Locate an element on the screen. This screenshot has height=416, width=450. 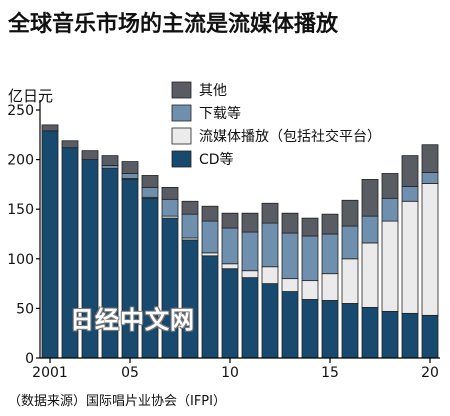
x-tick-label-2005: 05 is located at coordinates (130, 373).